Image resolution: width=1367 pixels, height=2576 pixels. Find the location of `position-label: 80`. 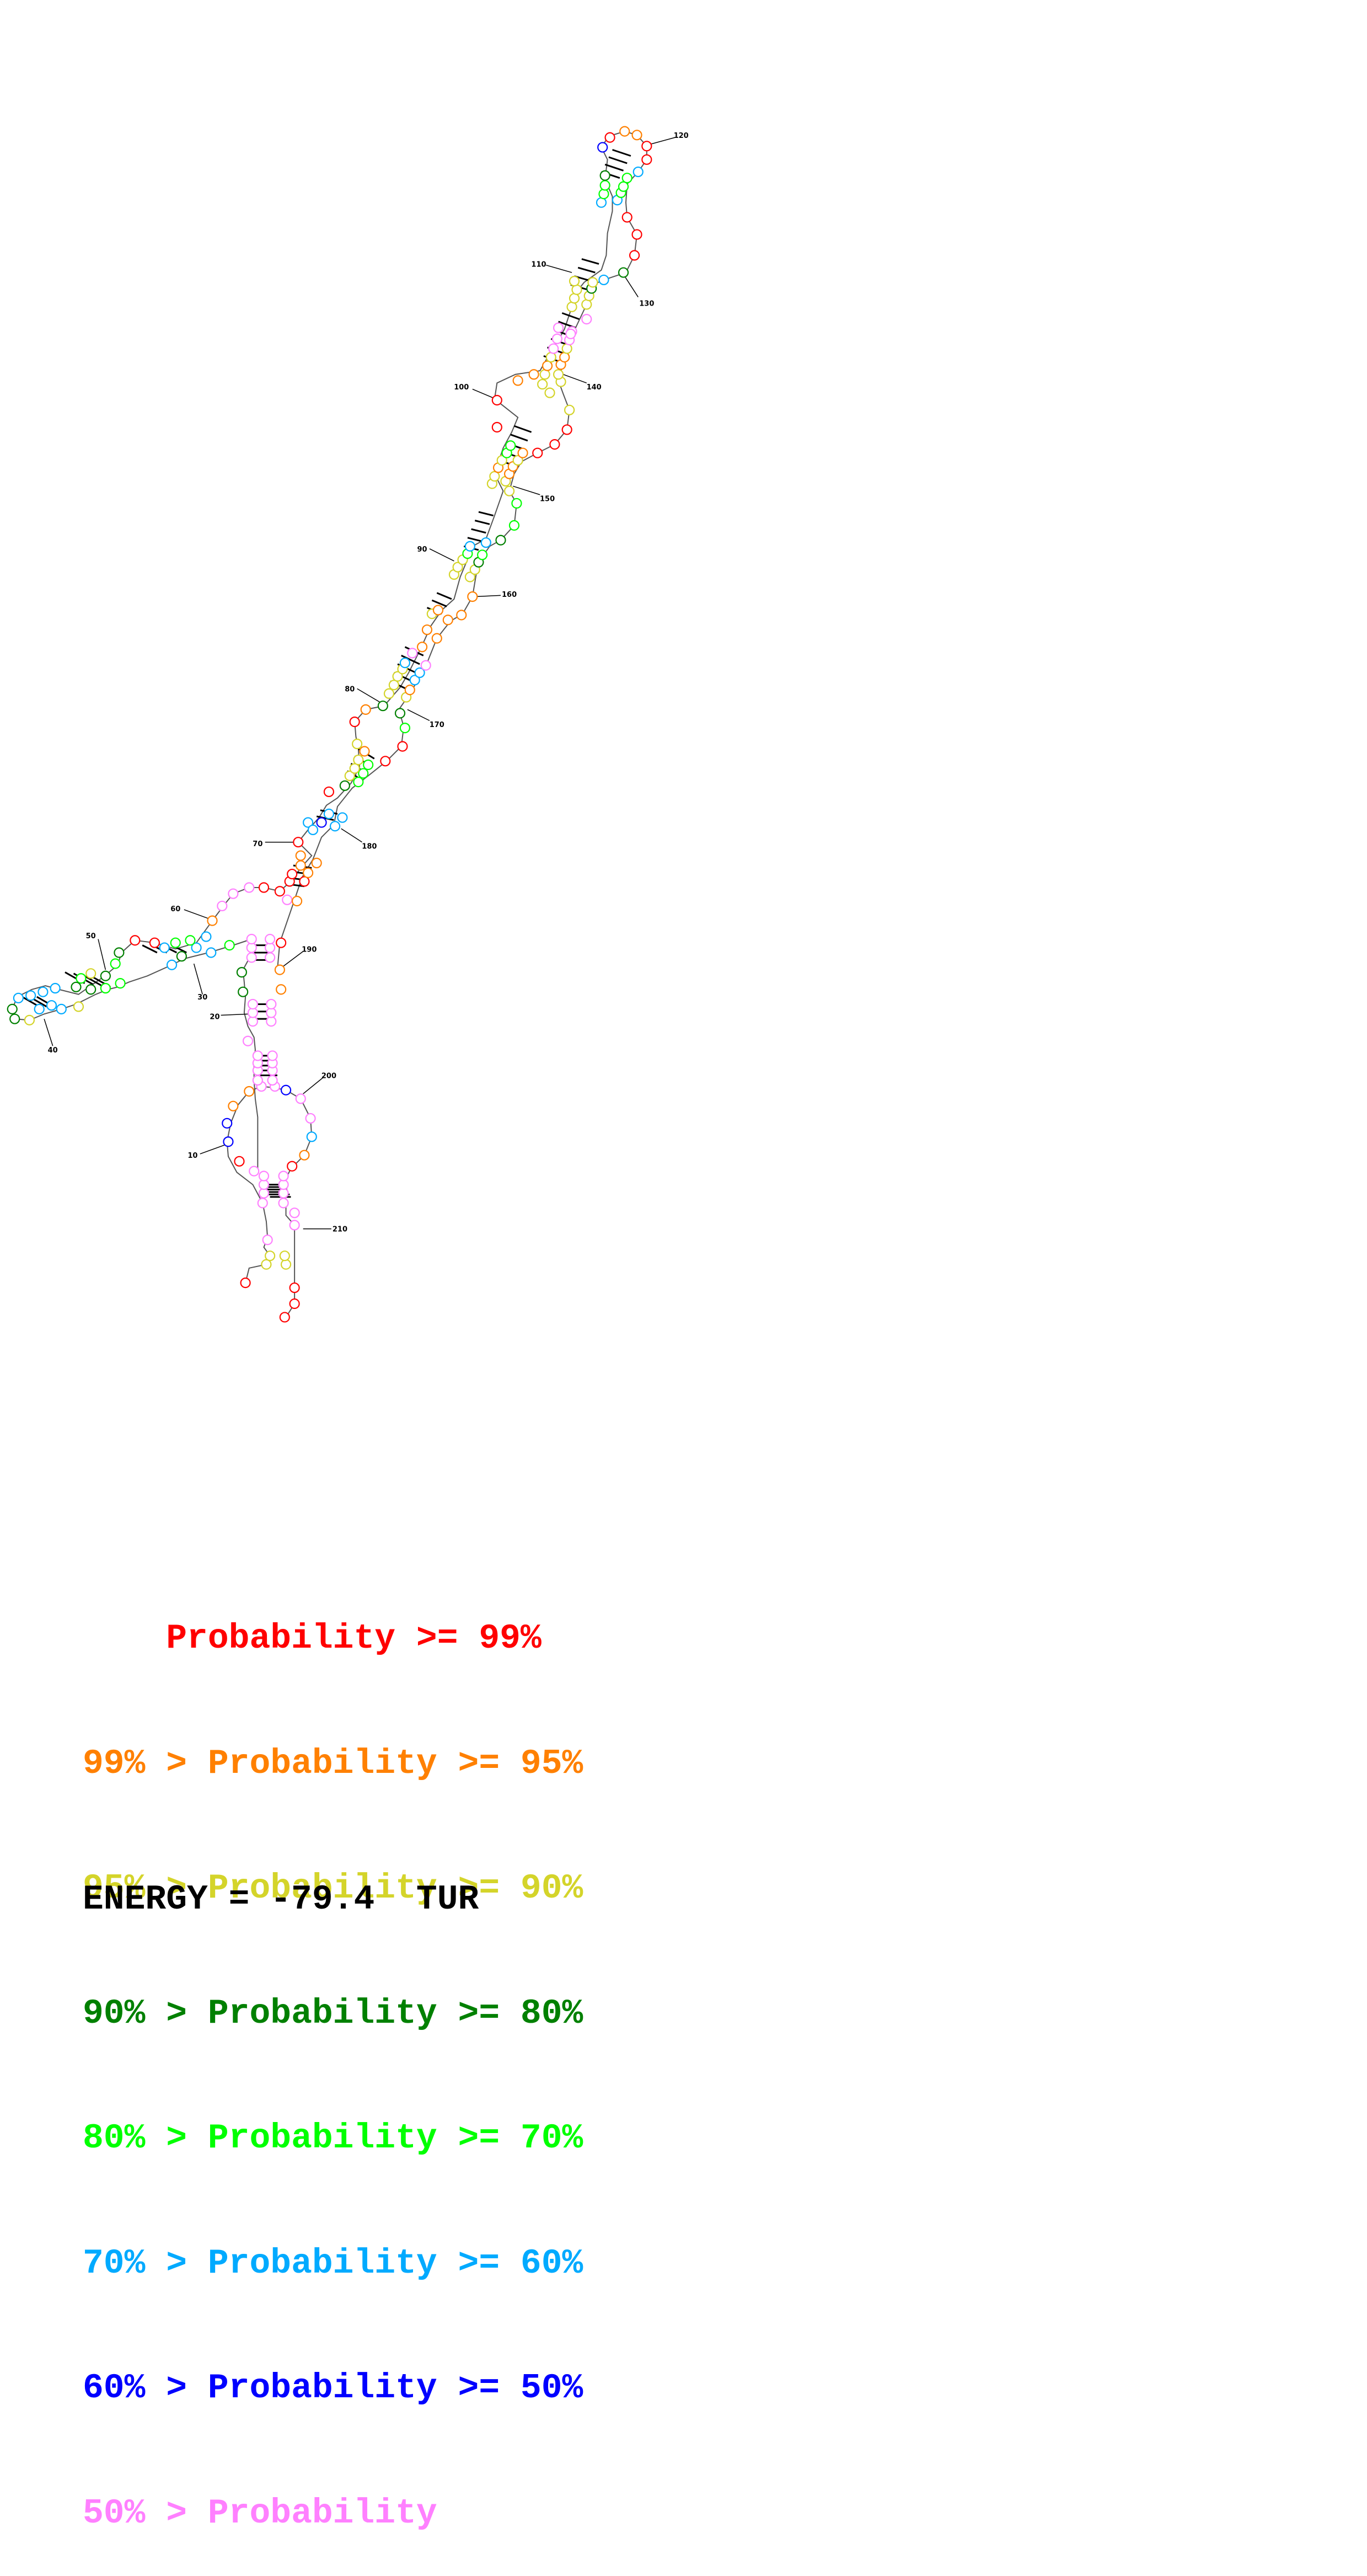

position-label: 80 is located at coordinates (350, 690).